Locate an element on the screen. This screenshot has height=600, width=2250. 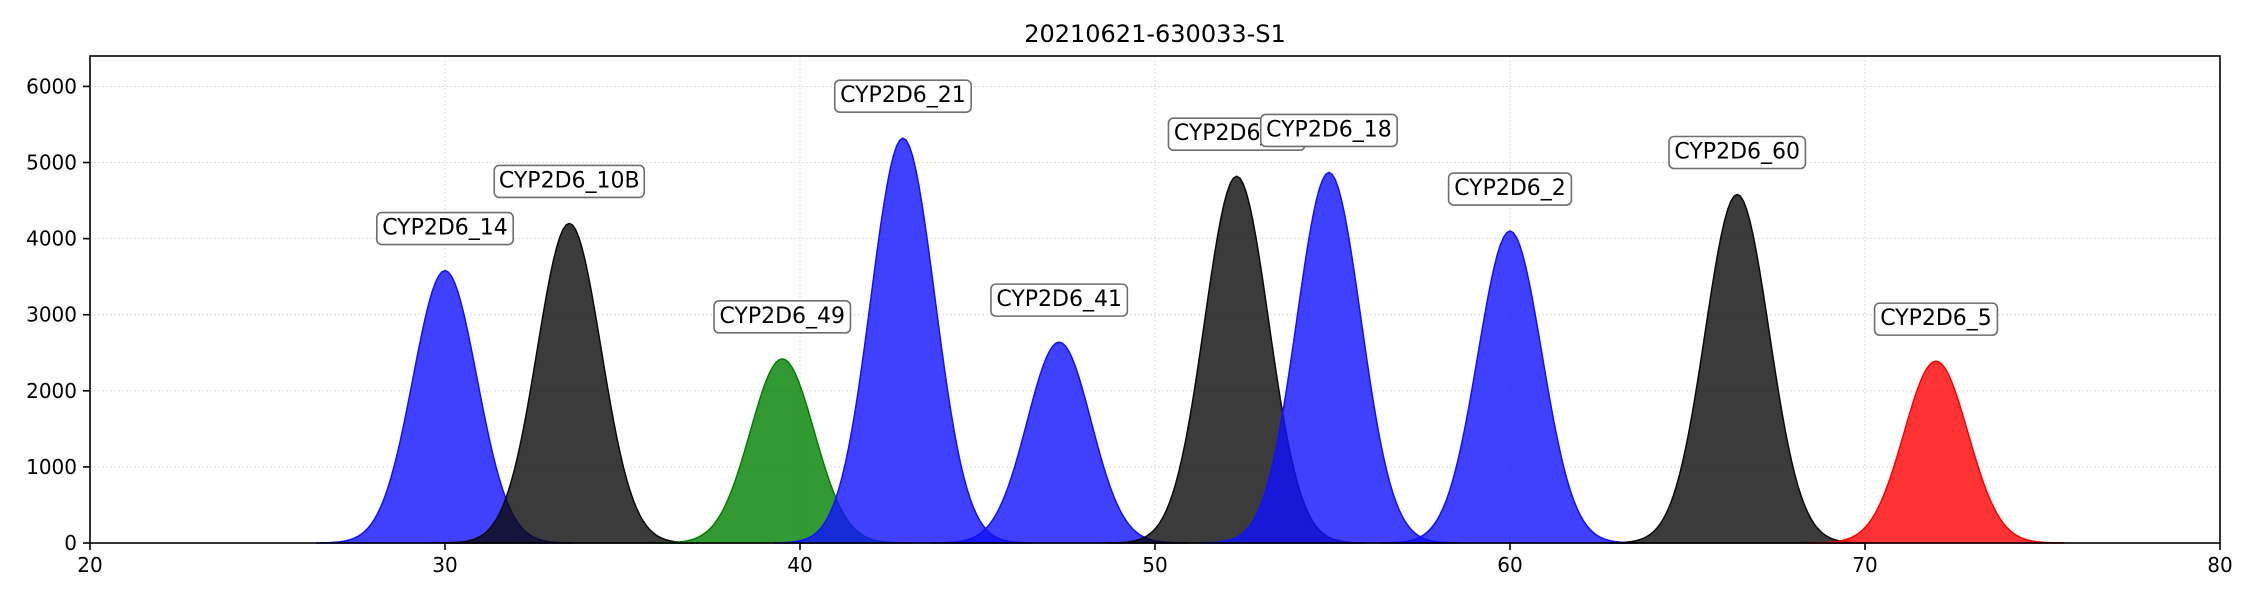
x-tick-label: 60 is located at coordinates (1509, 565).